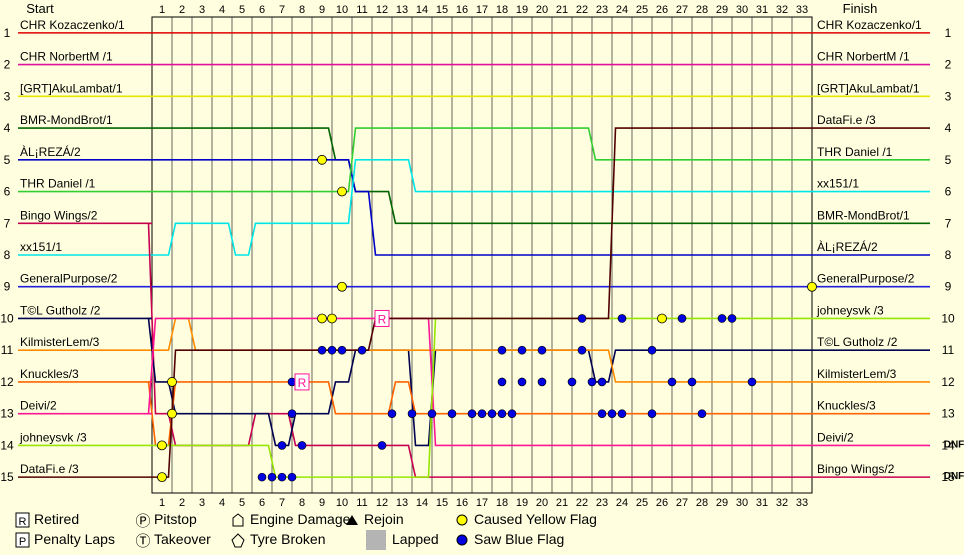 The image size is (964, 555). Describe the element at coordinates (182, 503) in the screenshot. I see `lap-tick-label-bottom: 2` at that location.